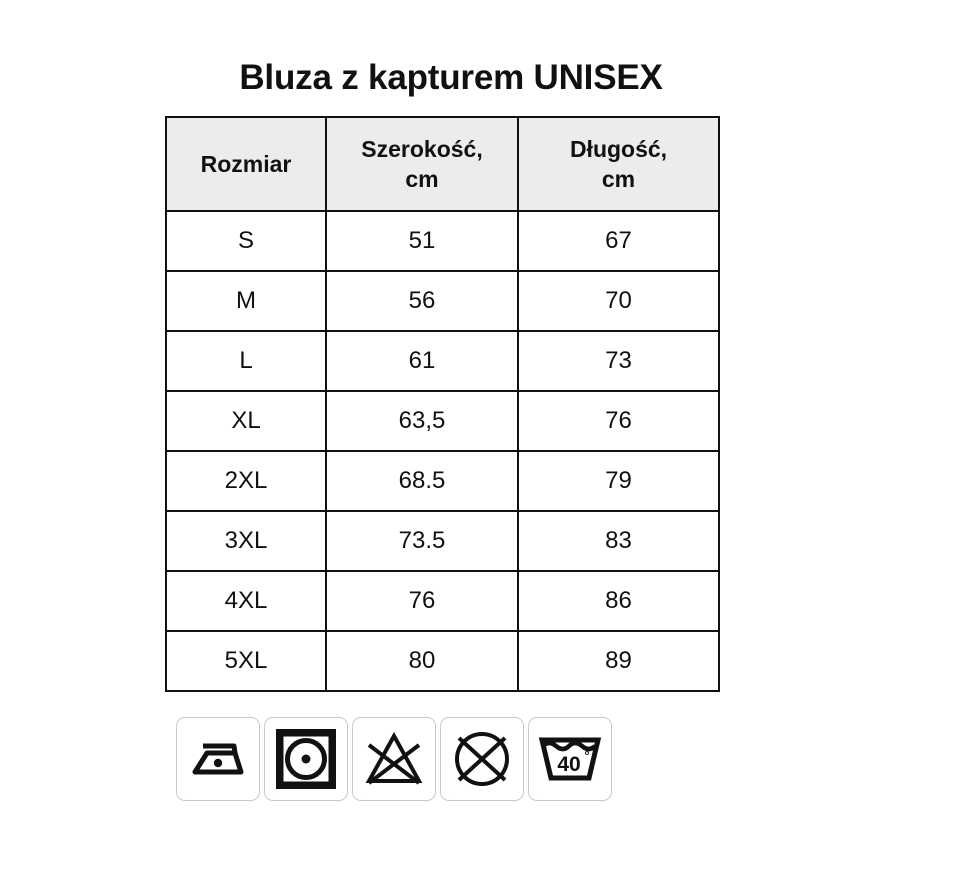 The height and width of the screenshot is (877, 960). I want to click on do-not-dry-clean-icon, so click(482, 759).